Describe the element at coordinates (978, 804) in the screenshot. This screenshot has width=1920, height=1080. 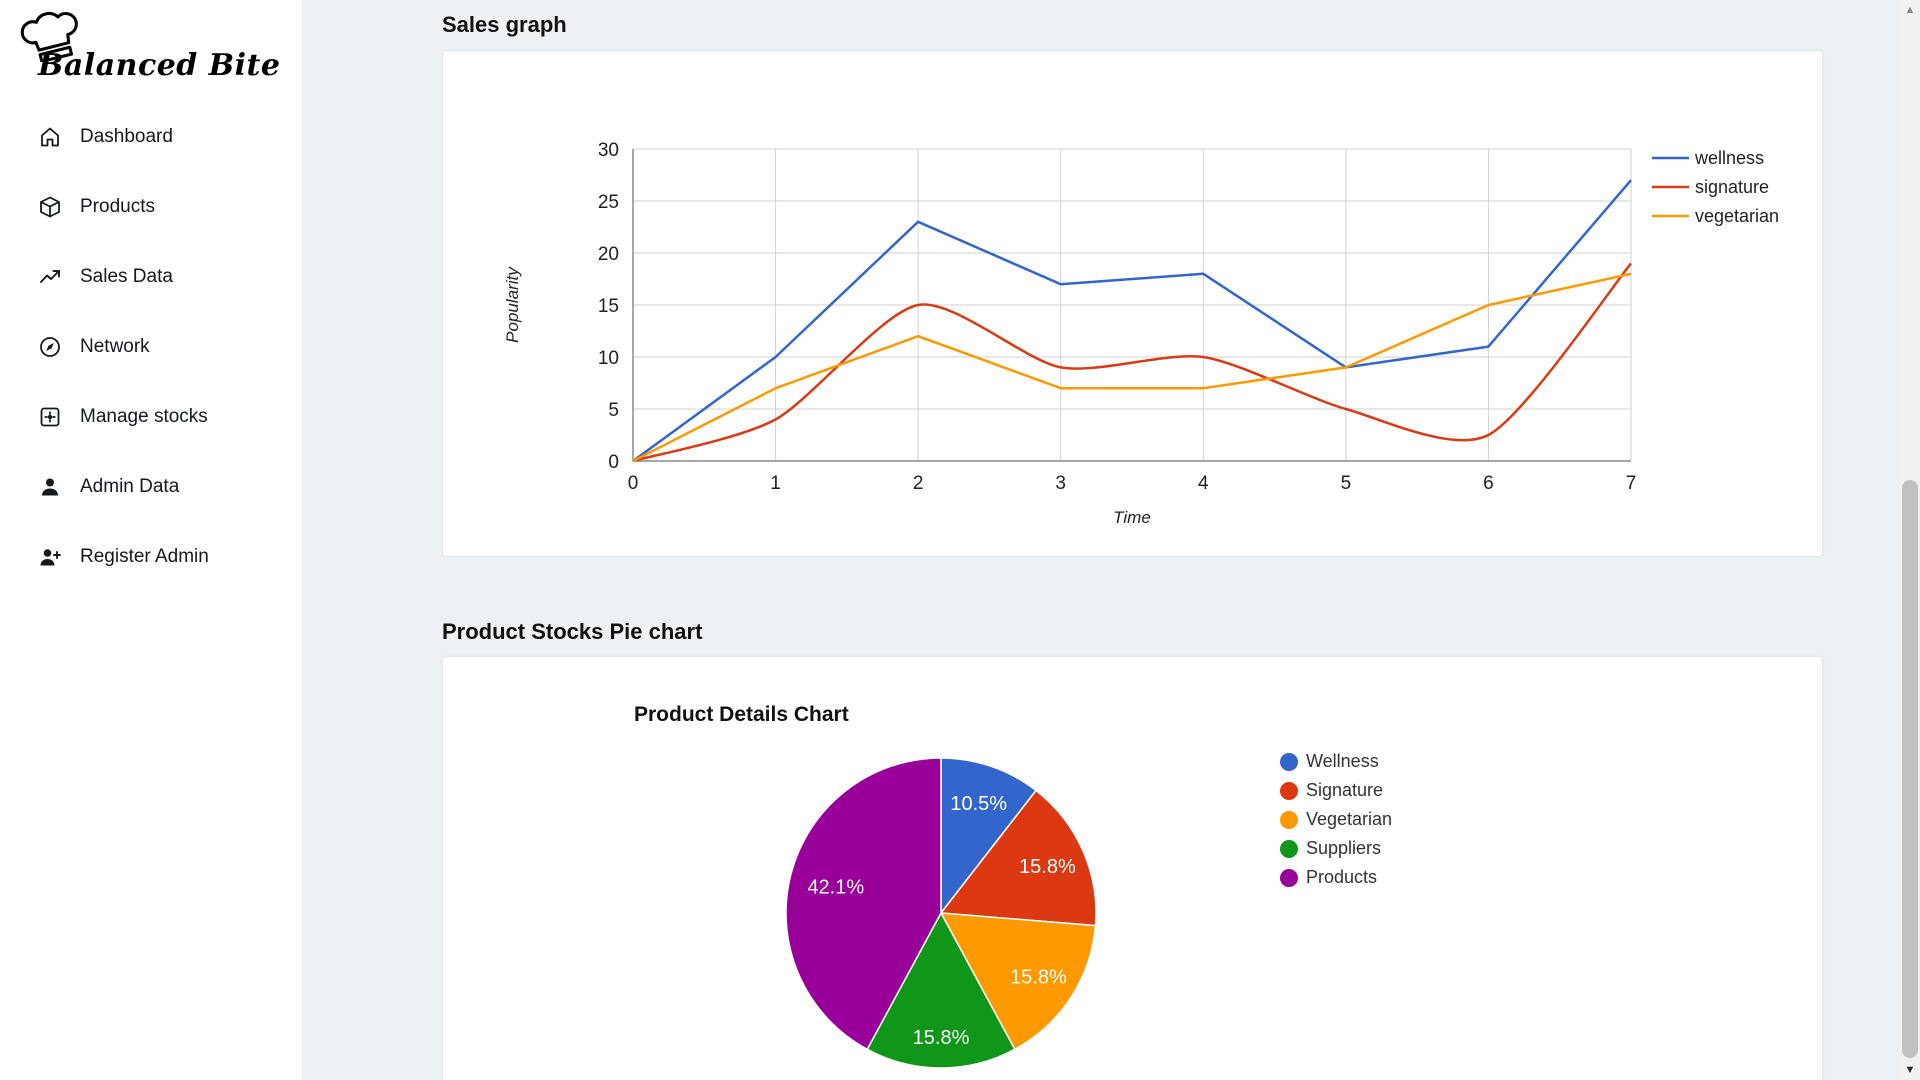
I see `svg-text: 10.5%` at that location.